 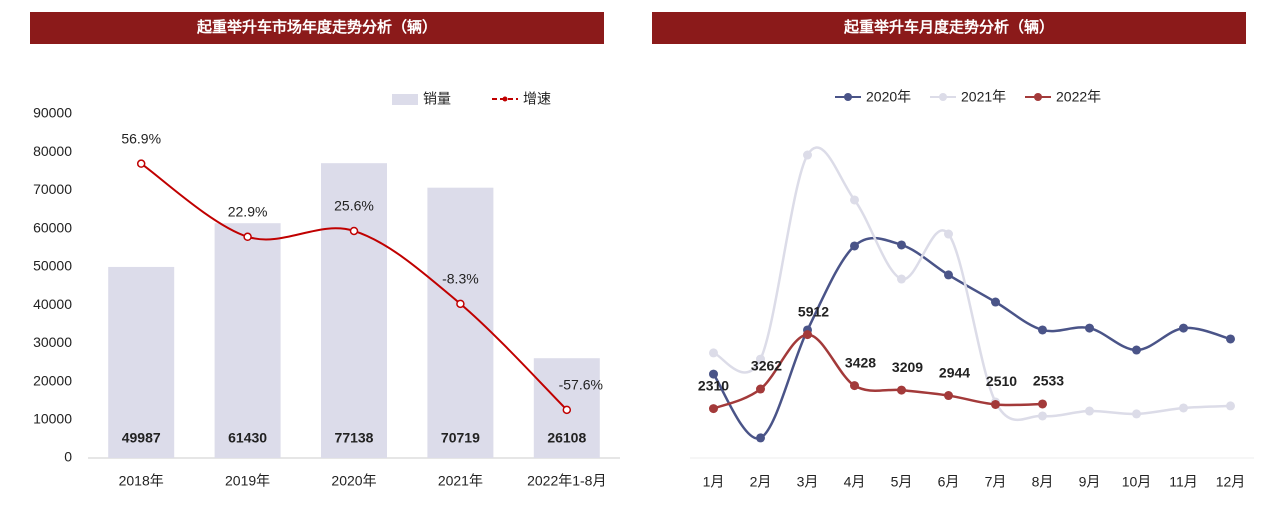 I want to click on legend-label: 销量, so click(x=437, y=99).